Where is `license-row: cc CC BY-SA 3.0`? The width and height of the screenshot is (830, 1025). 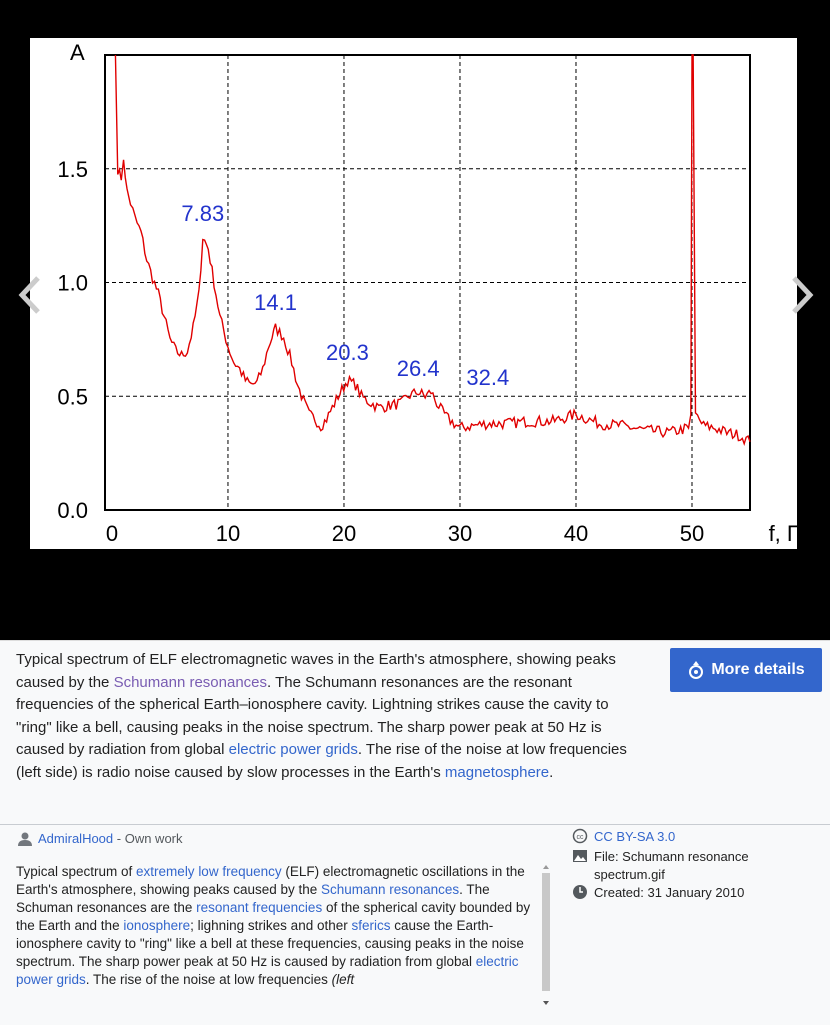
license-row: cc CC BY-SA 3.0 is located at coordinates (687, 837).